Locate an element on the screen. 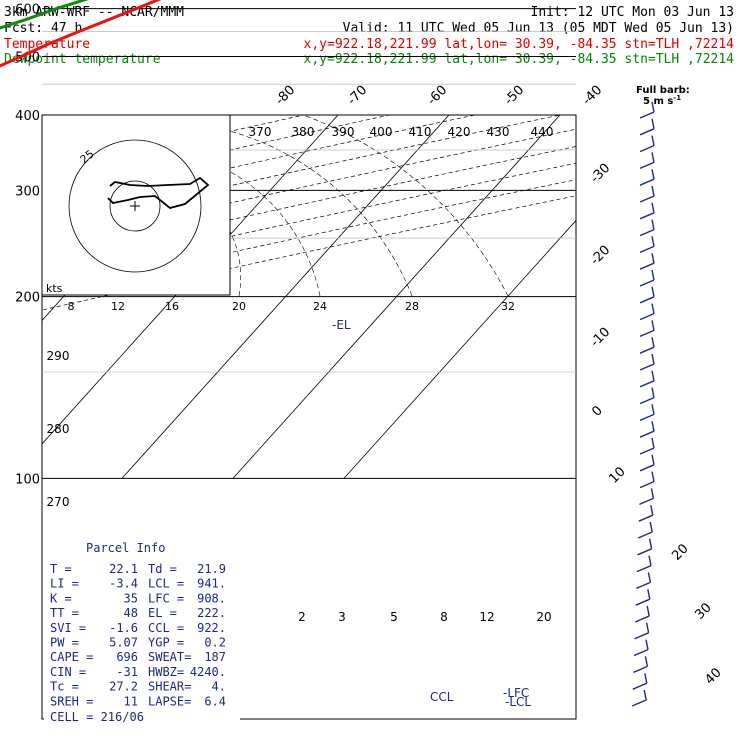  dry-adiabat is located at coordinates (309, 237).